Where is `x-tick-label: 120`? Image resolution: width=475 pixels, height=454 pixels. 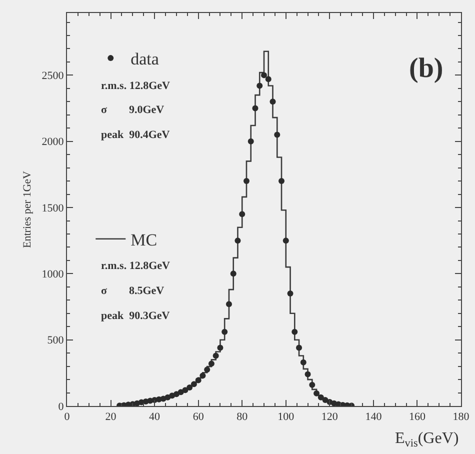 x-tick-label: 120 is located at coordinates (329, 417).